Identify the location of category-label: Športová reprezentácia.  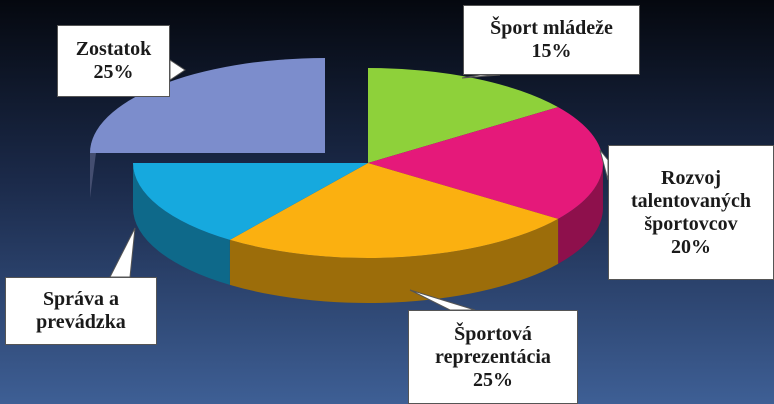
(493, 345).